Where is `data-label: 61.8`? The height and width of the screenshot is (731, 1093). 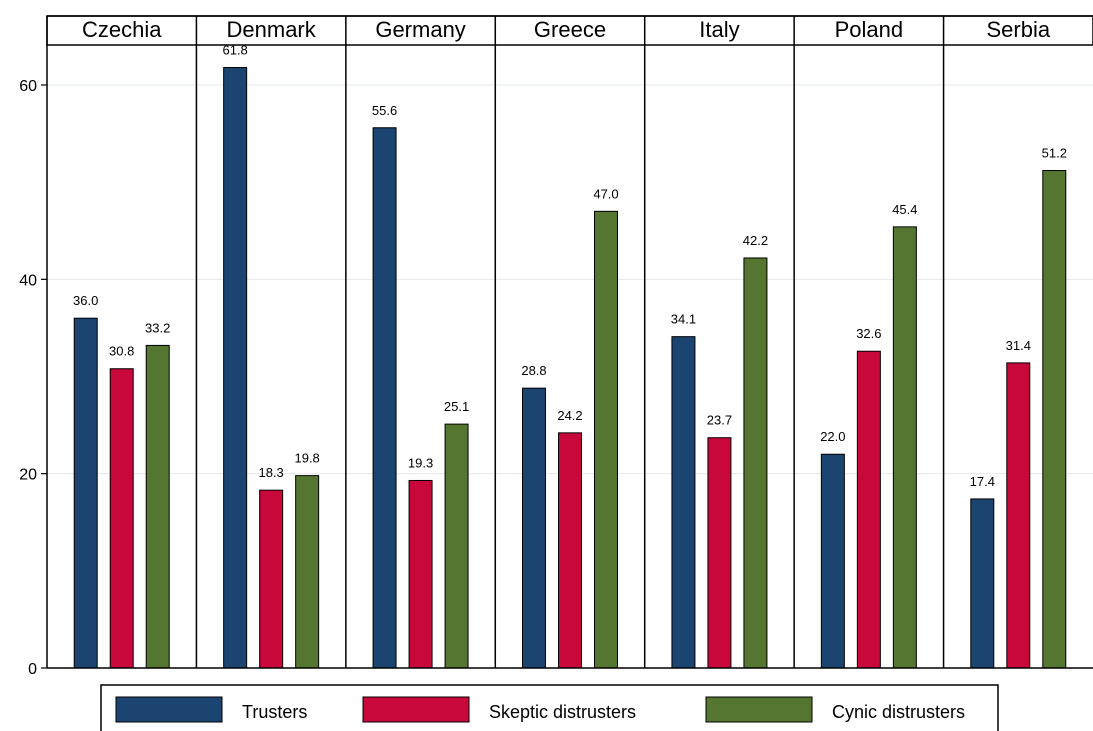
data-label: 61.8 is located at coordinates (234, 50).